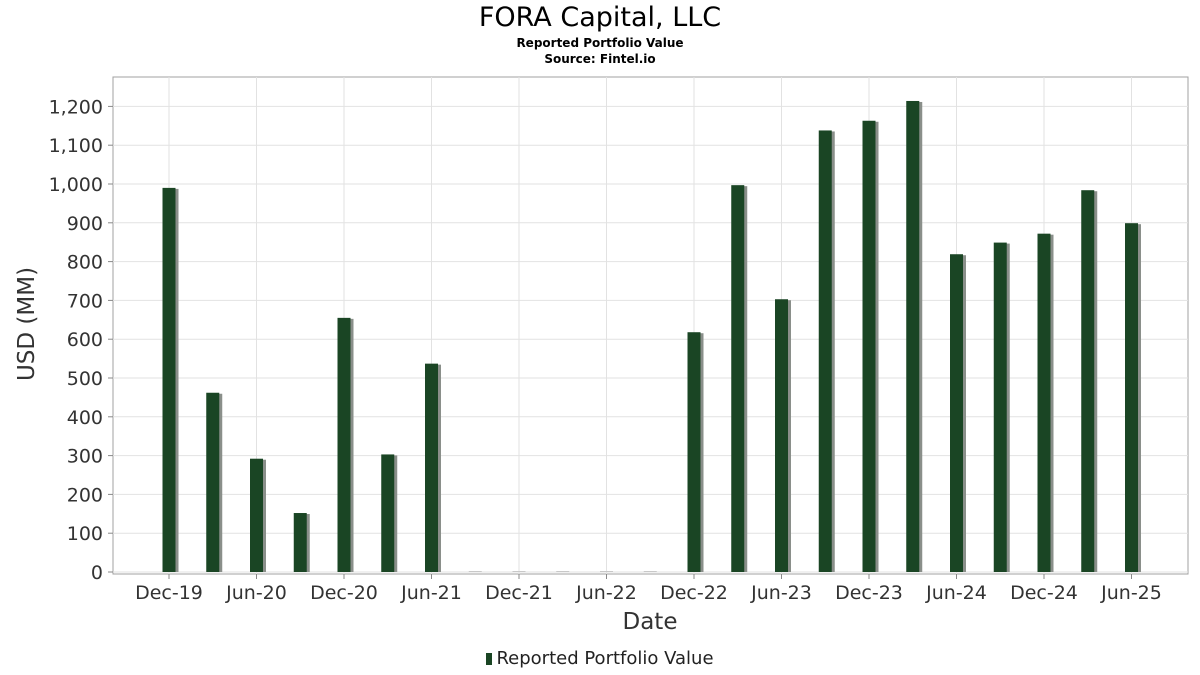  I want to click on legend: Reported Portfolio Value, so click(600, 658).